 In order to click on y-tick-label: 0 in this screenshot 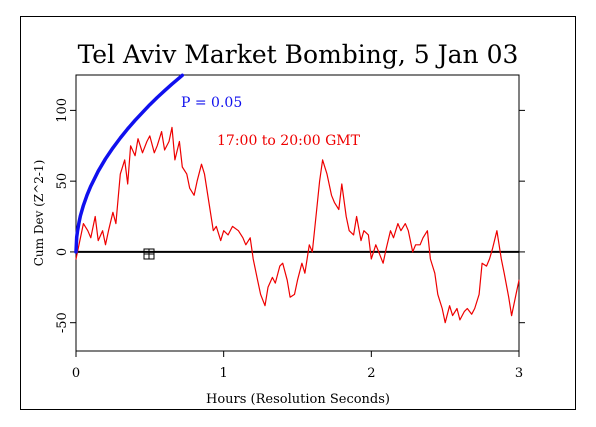, I will do `click(62, 252)`.